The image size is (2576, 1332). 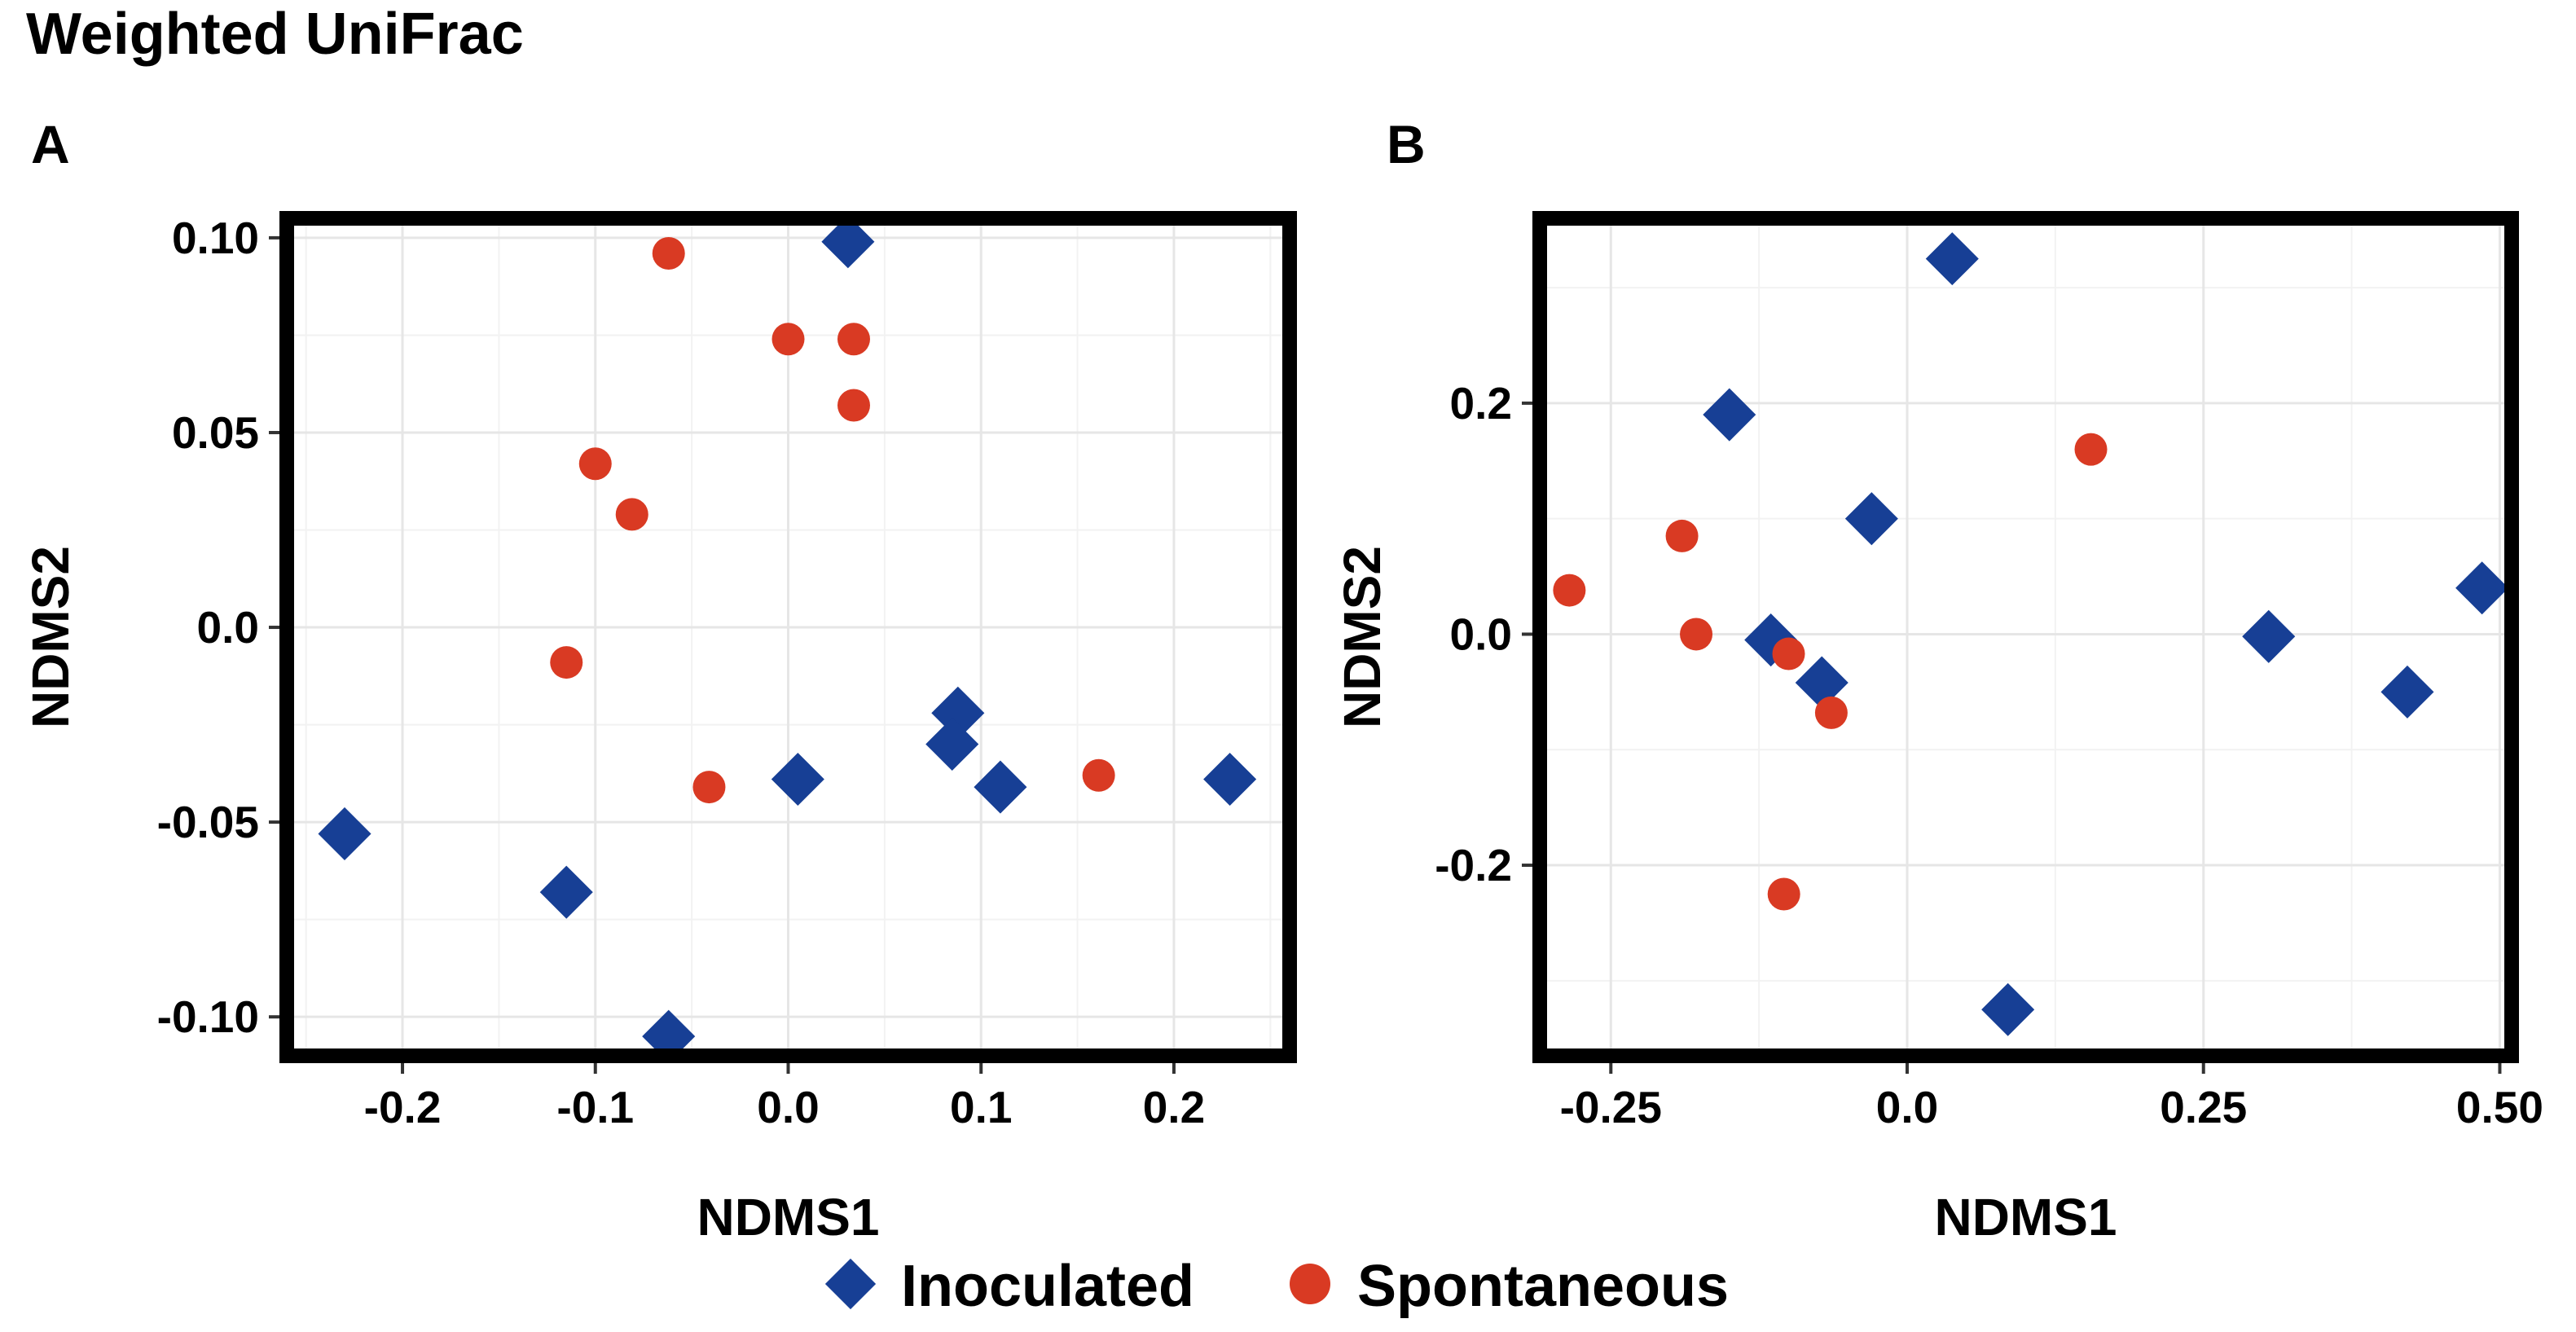 I want to click on y-tick-label: 0.05, so click(x=215, y=432).